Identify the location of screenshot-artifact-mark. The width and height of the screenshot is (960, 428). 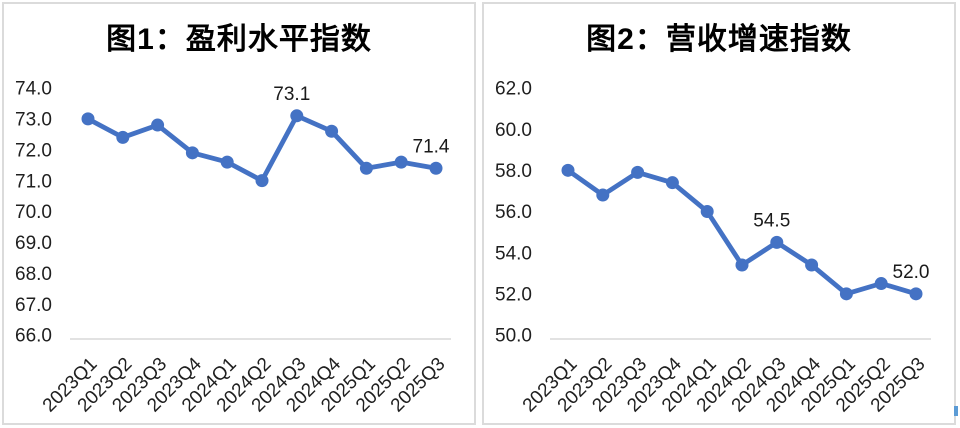
(956, 411).